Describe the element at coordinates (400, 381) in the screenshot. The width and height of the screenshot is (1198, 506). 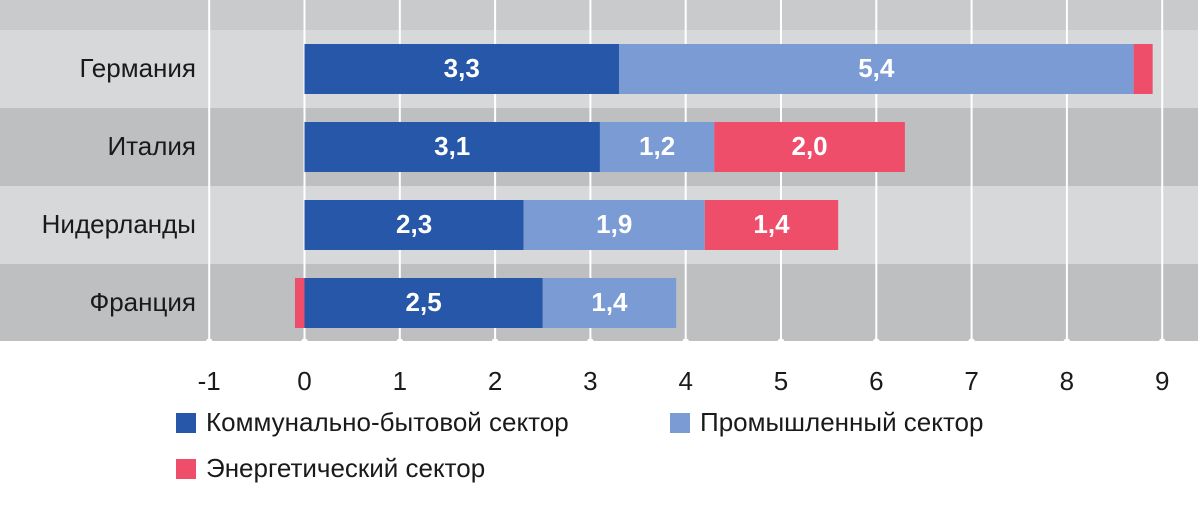
I see `tick-label: 1` at that location.